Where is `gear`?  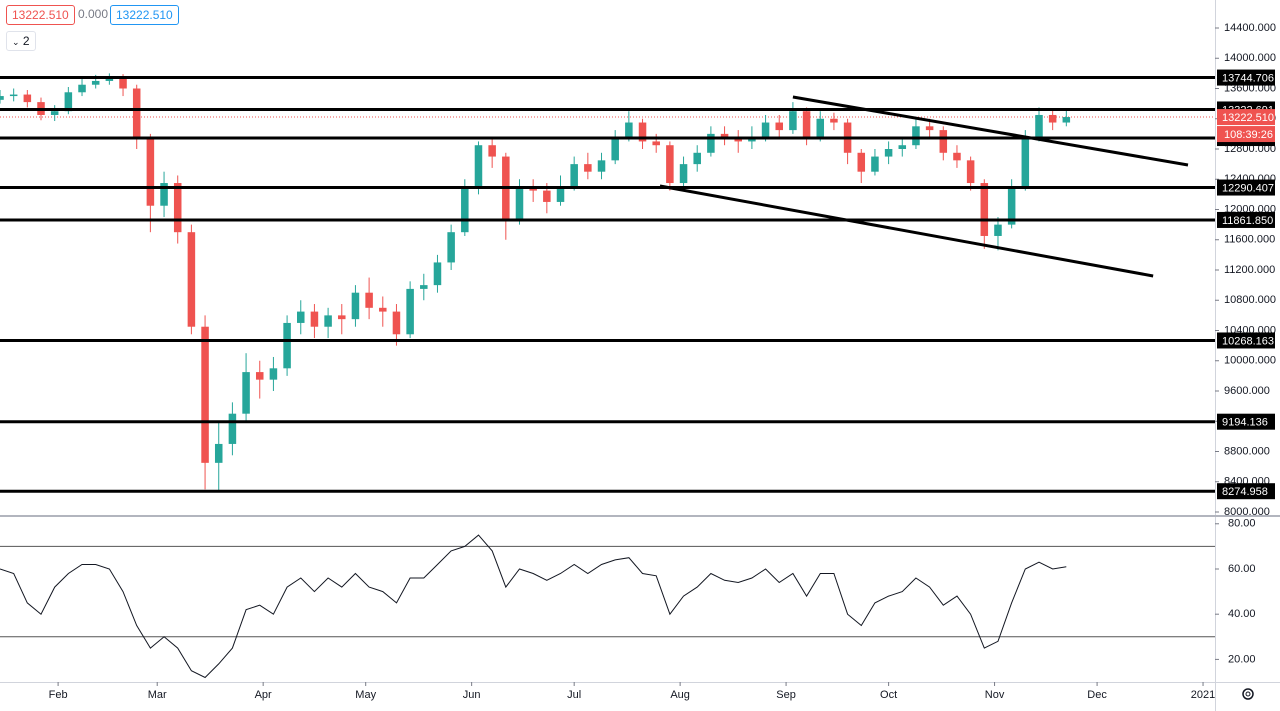 gear is located at coordinates (1248, 694).